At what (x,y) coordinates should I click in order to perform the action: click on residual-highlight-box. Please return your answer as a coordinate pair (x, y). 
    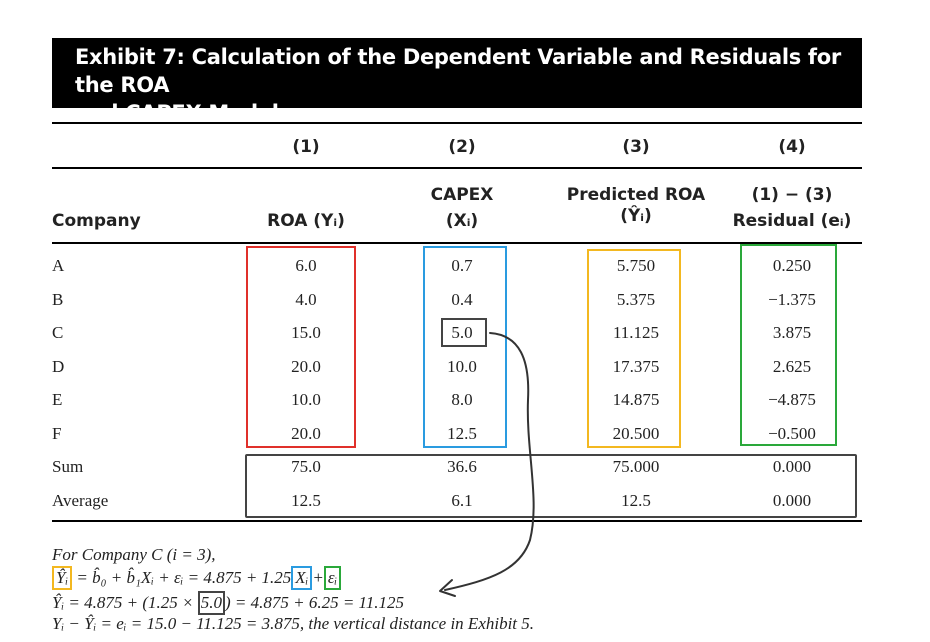
    Looking at the image, I should click on (788, 345).